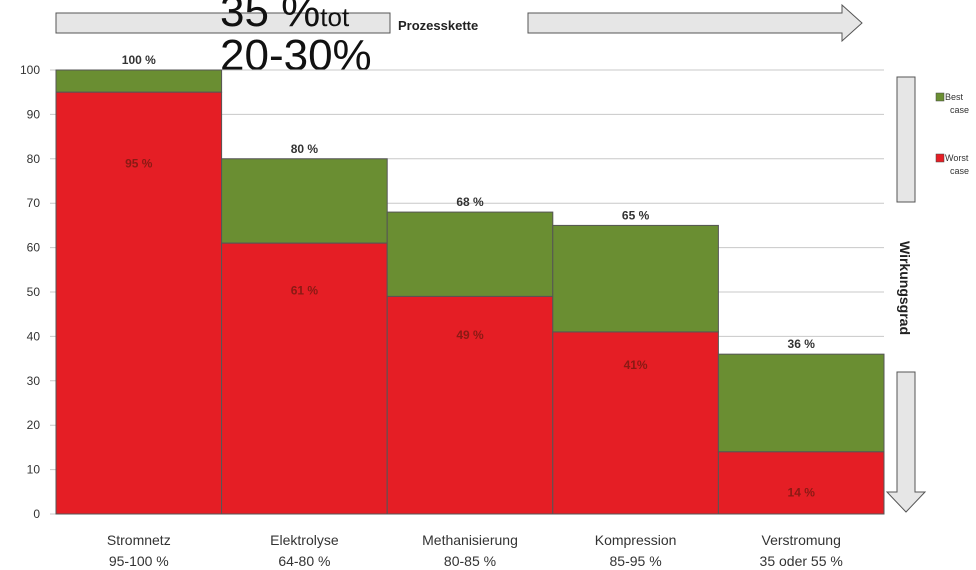 Image resolution: width=976 pixels, height=570 pixels. I want to click on category-range-label: 95-100 %, so click(139, 561).